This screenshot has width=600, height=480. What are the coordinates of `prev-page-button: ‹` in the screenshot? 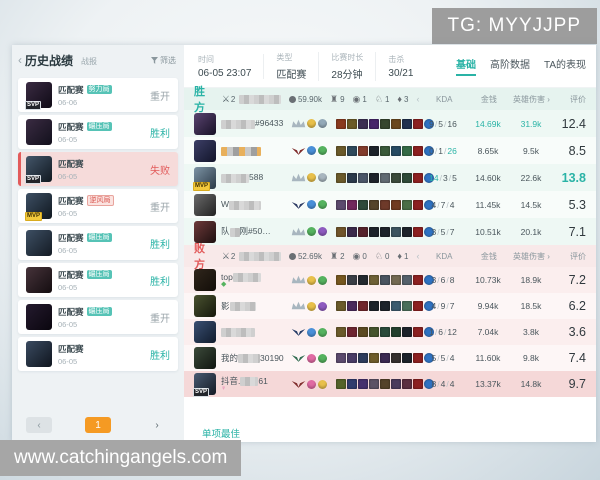 It's located at (39, 425).